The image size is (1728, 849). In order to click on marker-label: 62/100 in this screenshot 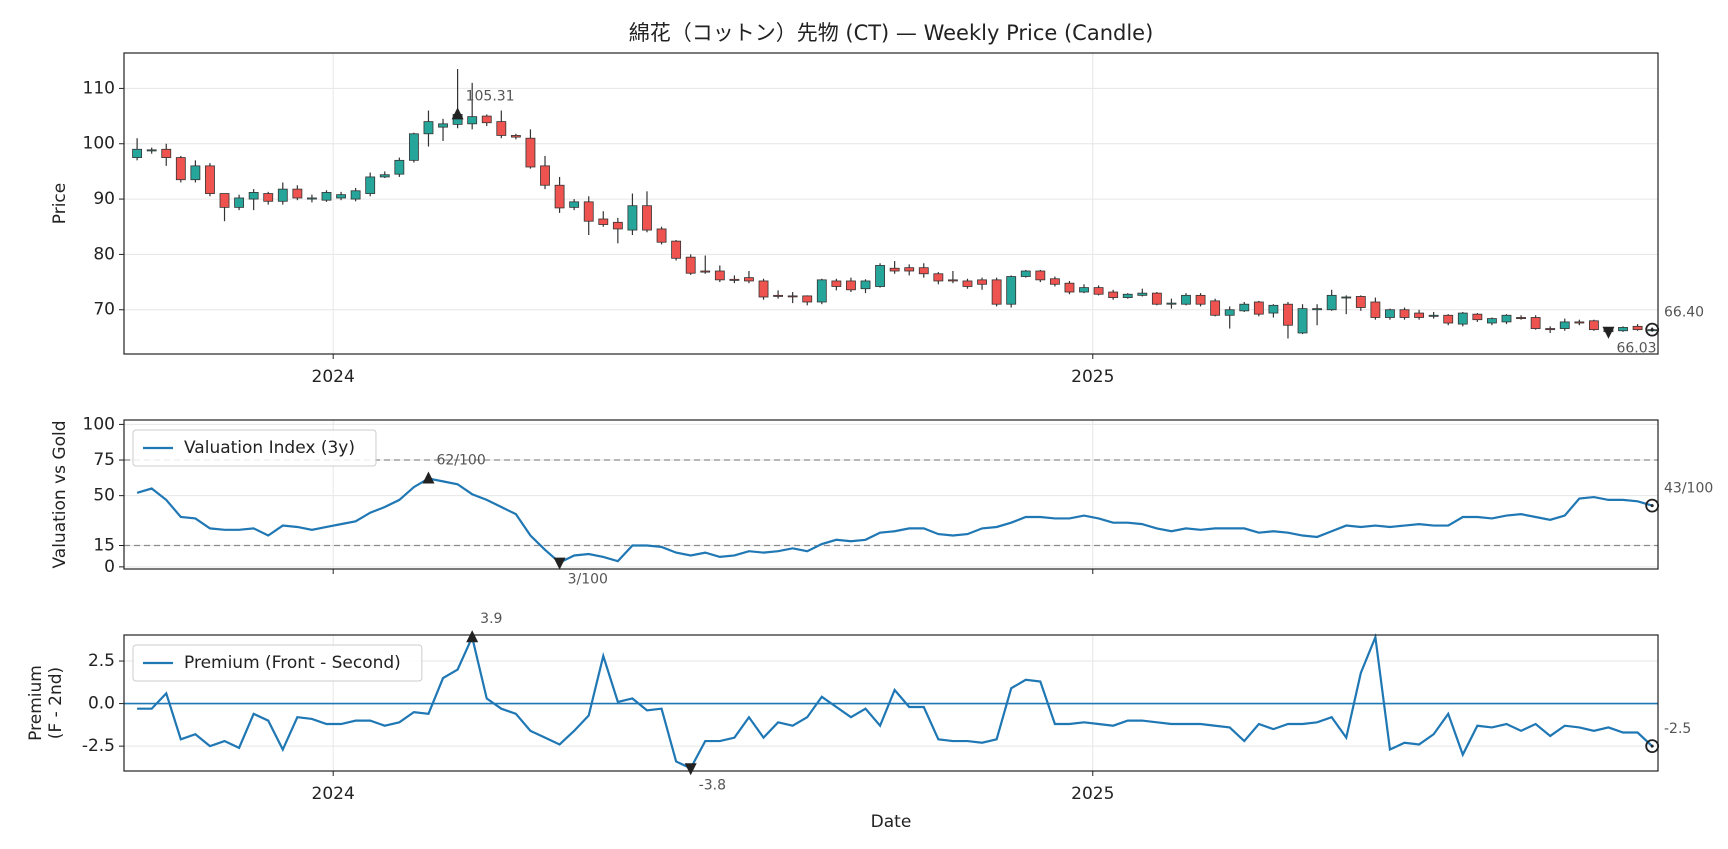, I will do `click(460, 461)`.